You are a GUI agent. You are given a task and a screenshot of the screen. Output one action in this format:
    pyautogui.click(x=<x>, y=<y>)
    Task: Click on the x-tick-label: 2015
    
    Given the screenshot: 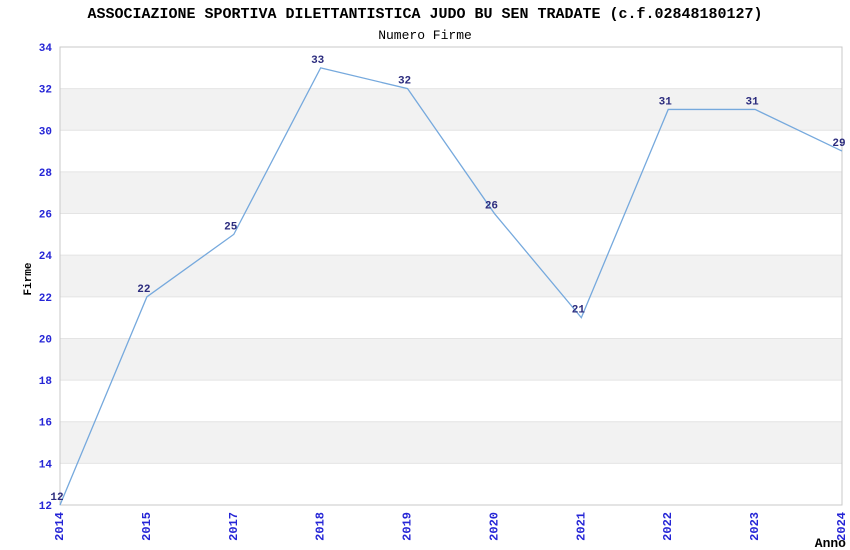 What is the action you would take?
    pyautogui.click(x=147, y=526)
    